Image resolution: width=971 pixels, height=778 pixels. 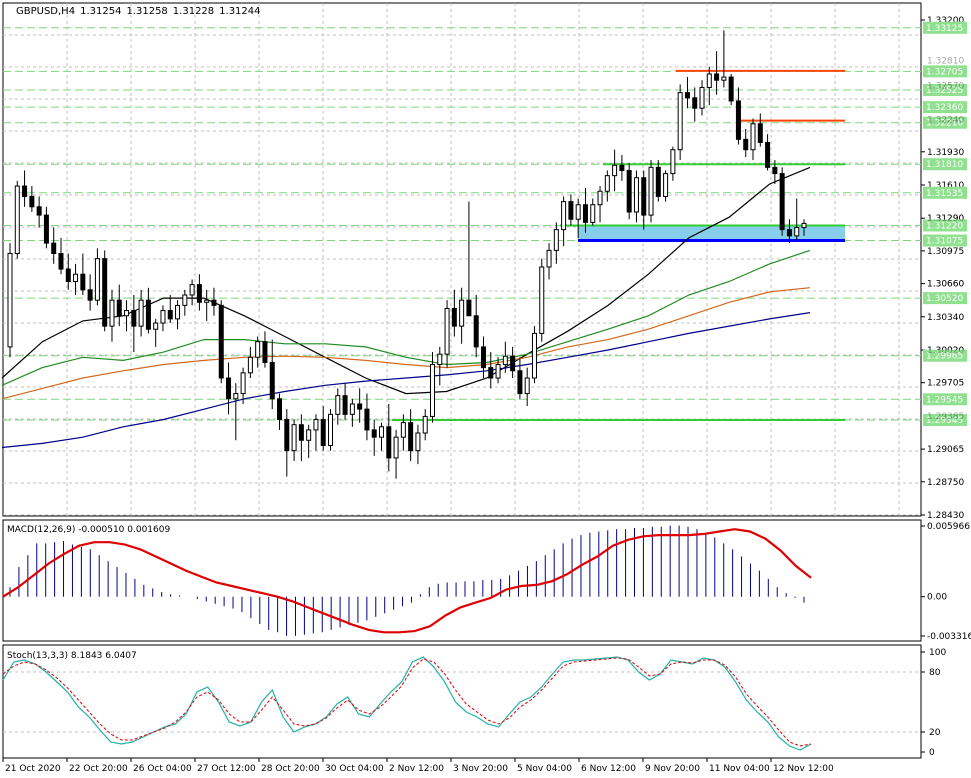 I want to click on price-level-label: 1.31220, so click(x=944, y=226).